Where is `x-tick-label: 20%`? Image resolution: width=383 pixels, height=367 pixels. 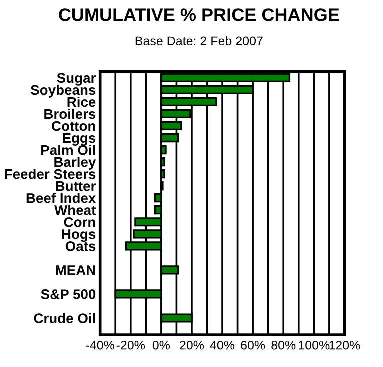 x-tick-label: 20% is located at coordinates (192, 345).